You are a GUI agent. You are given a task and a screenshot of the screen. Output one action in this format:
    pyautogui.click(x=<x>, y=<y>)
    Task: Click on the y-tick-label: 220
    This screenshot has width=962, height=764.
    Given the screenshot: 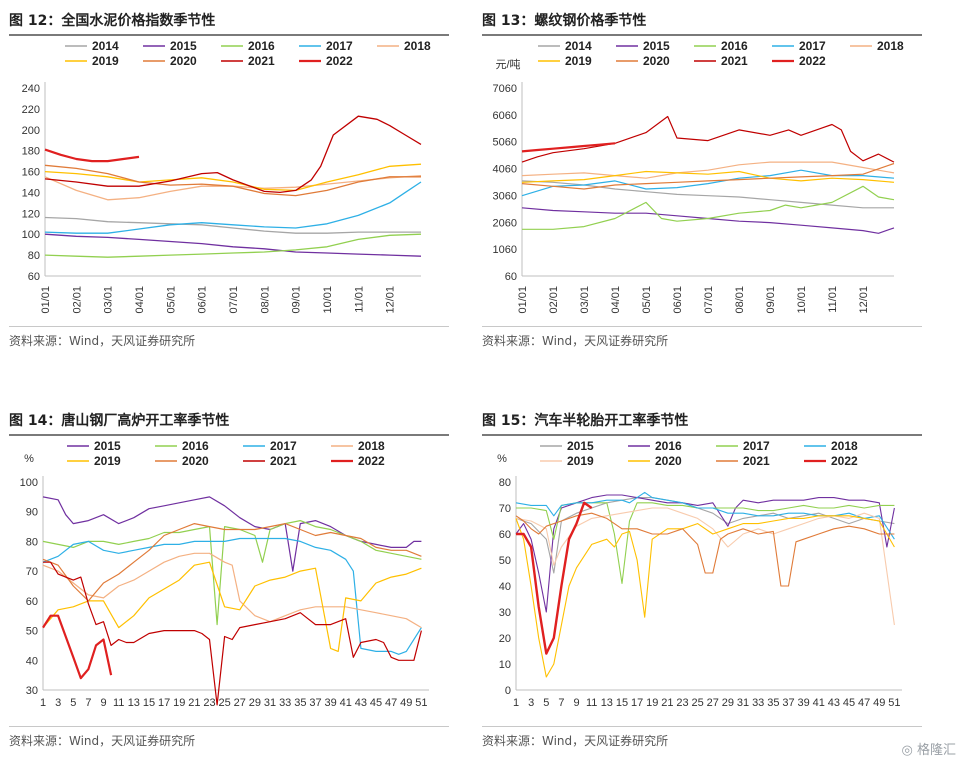 What is the action you would take?
    pyautogui.click(x=31, y=110)
    